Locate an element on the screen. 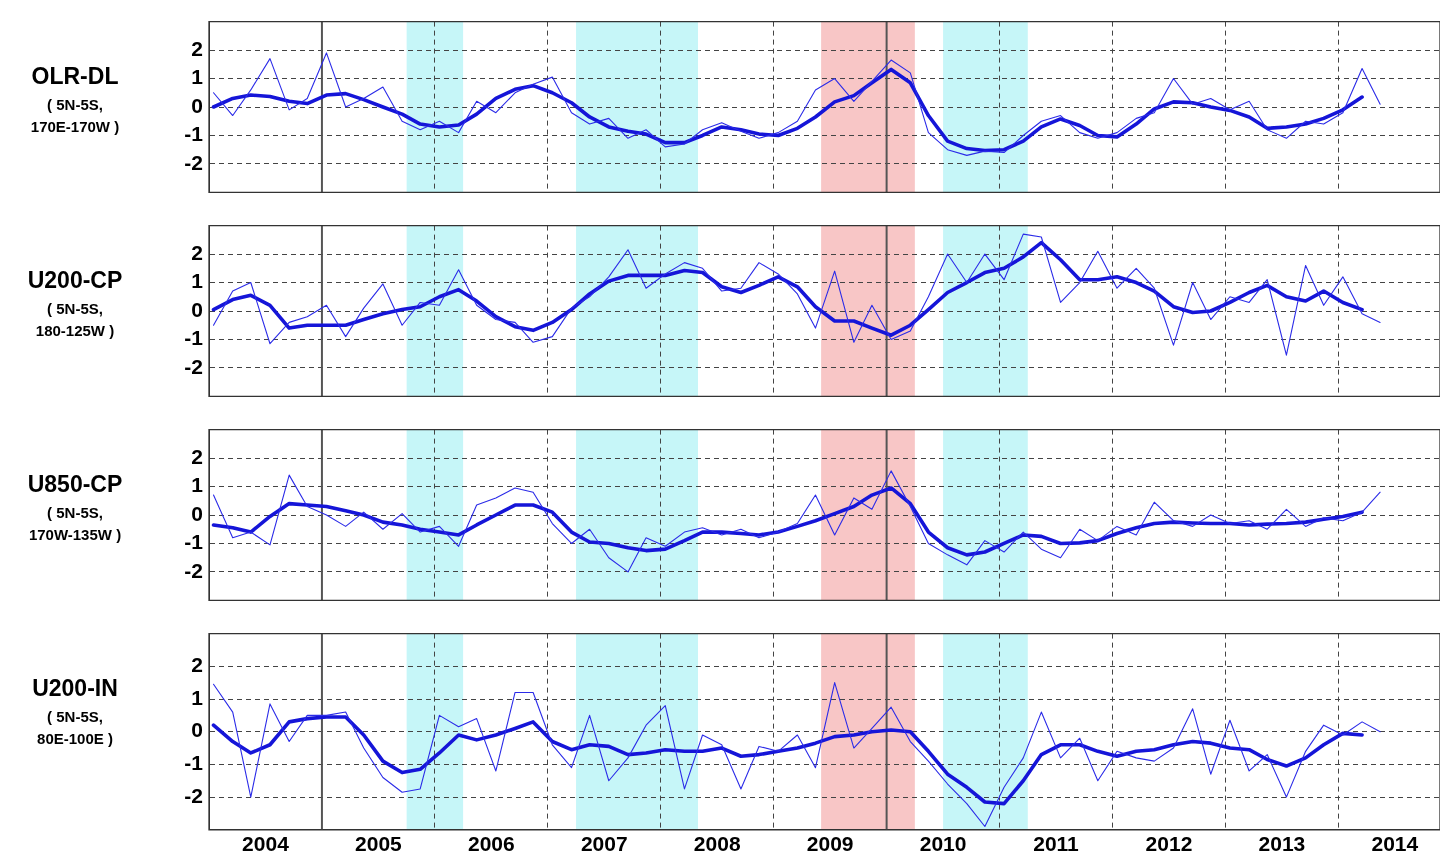 This screenshot has height=859, width=1440. x-tick-label: 2013 is located at coordinates (1282, 844).